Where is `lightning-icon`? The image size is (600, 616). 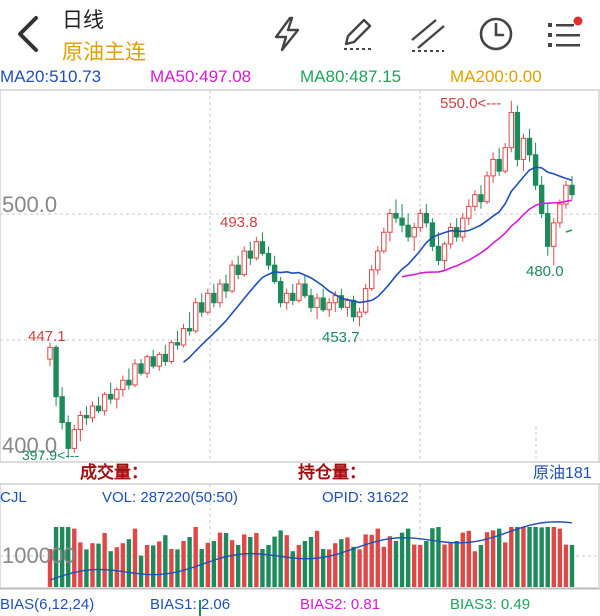
lightning-icon is located at coordinates (288, 34).